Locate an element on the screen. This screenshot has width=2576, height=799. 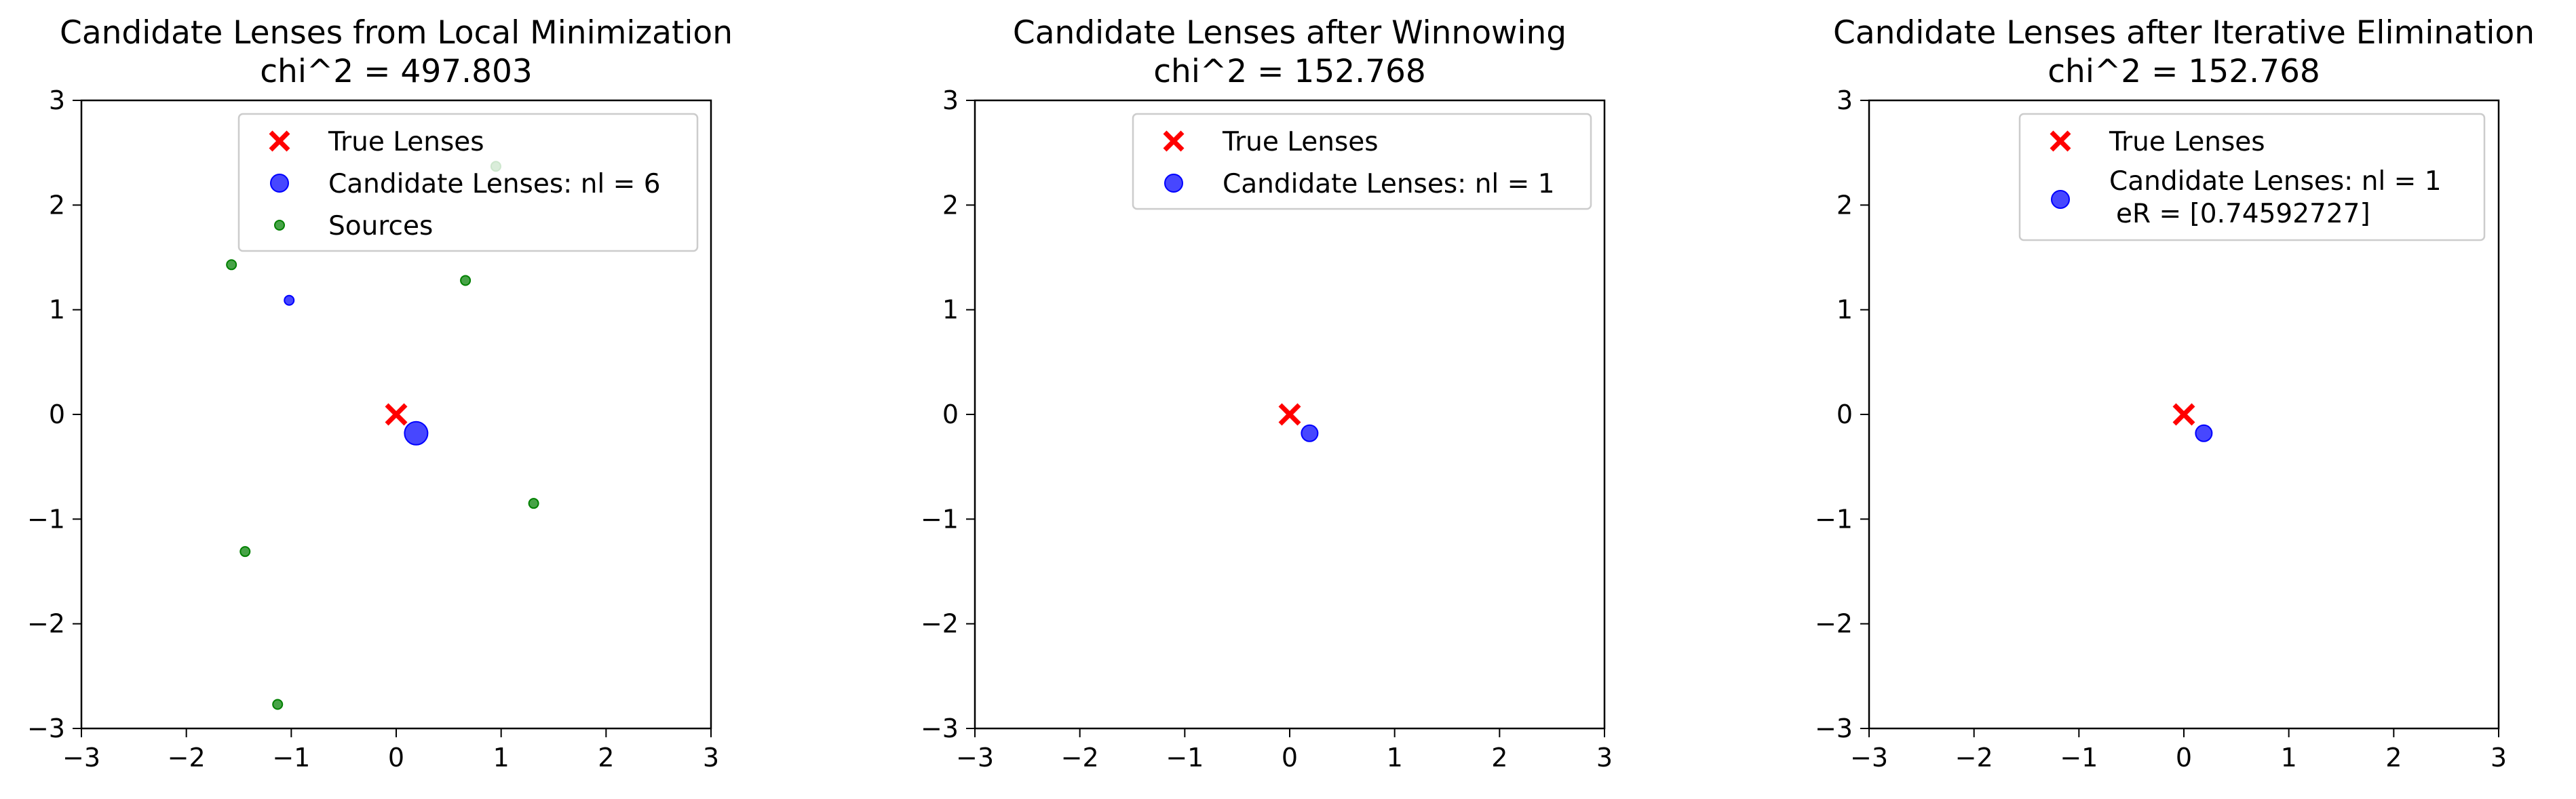
legend-label-line2: eR = [0.74592727] is located at coordinates (2243, 214).